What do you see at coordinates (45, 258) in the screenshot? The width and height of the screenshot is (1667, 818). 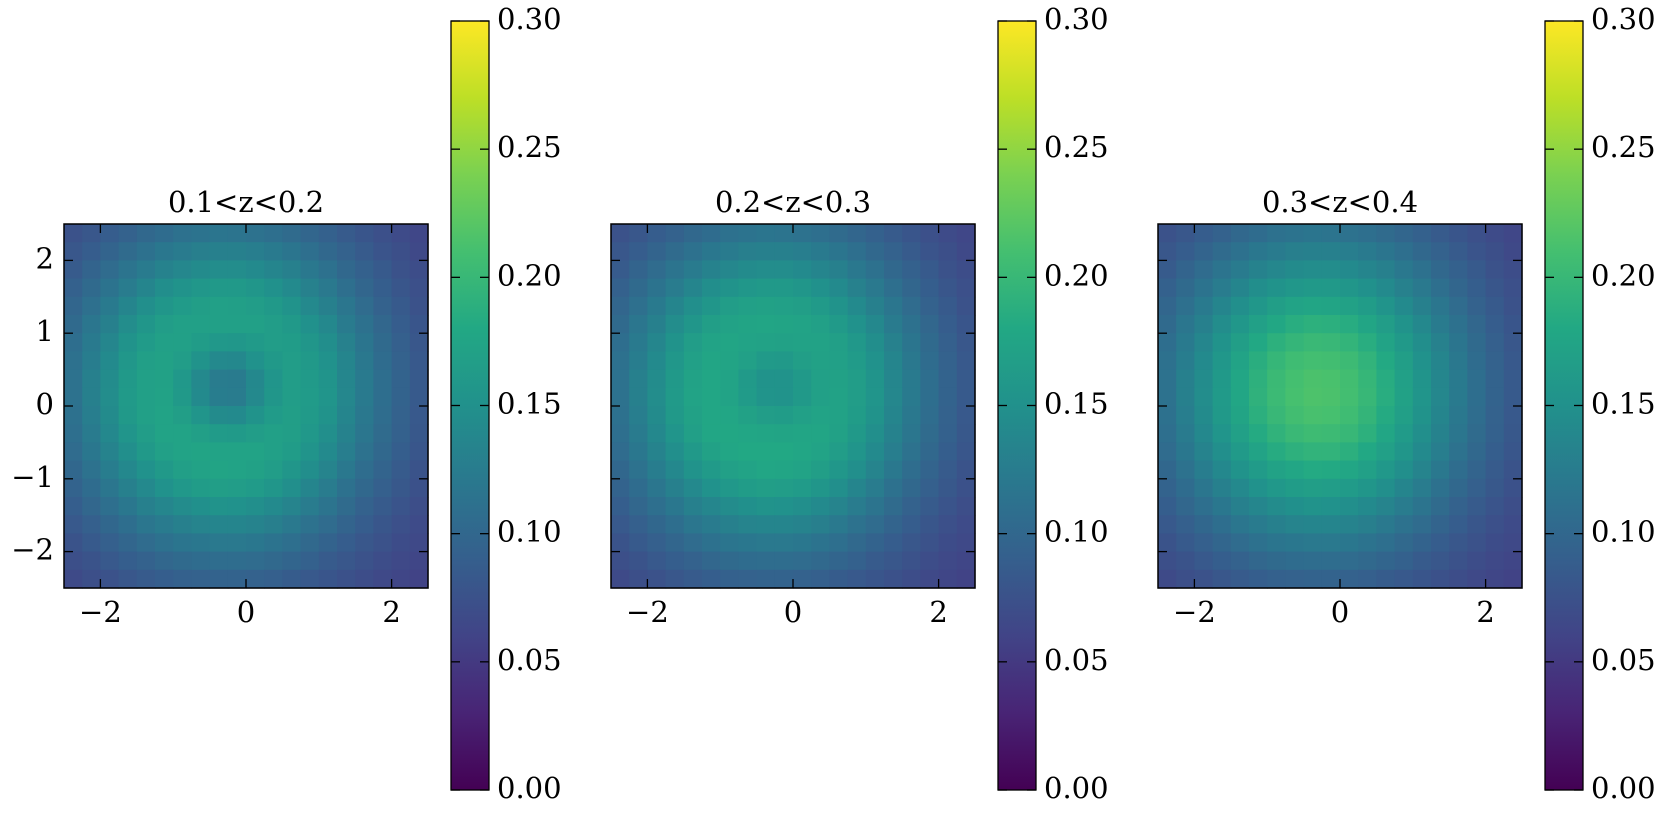 I see `y-tick-label: 2` at bounding box center [45, 258].